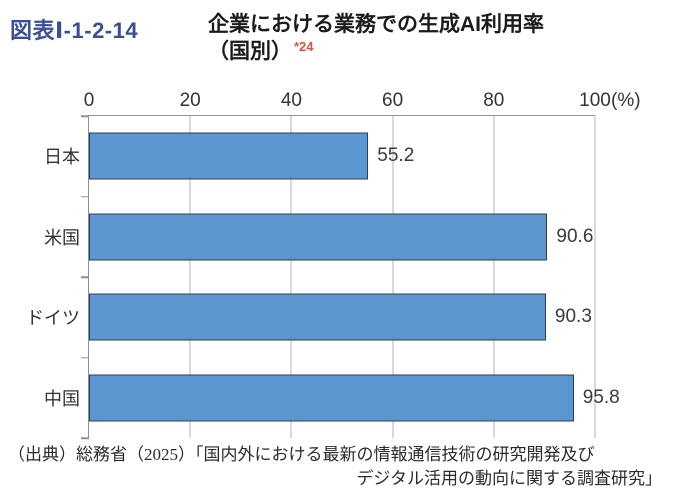 The image size is (676, 500). Describe the element at coordinates (250, 51) in the screenshot. I see `chart-title-line2: （国別）` at that location.